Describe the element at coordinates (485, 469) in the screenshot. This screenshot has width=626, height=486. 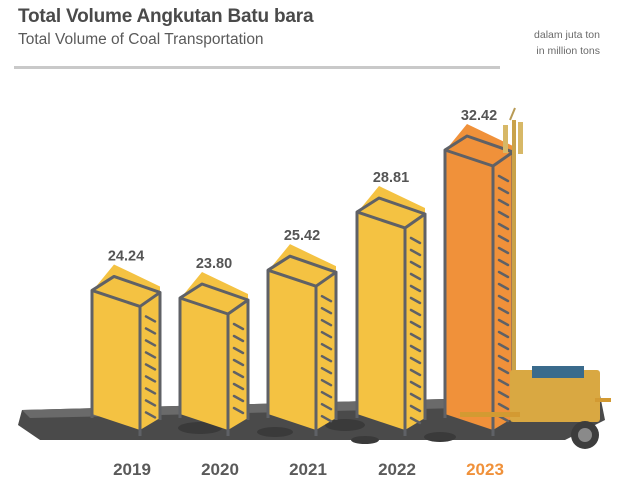
I see `year-label-2023: 2023` at that location.